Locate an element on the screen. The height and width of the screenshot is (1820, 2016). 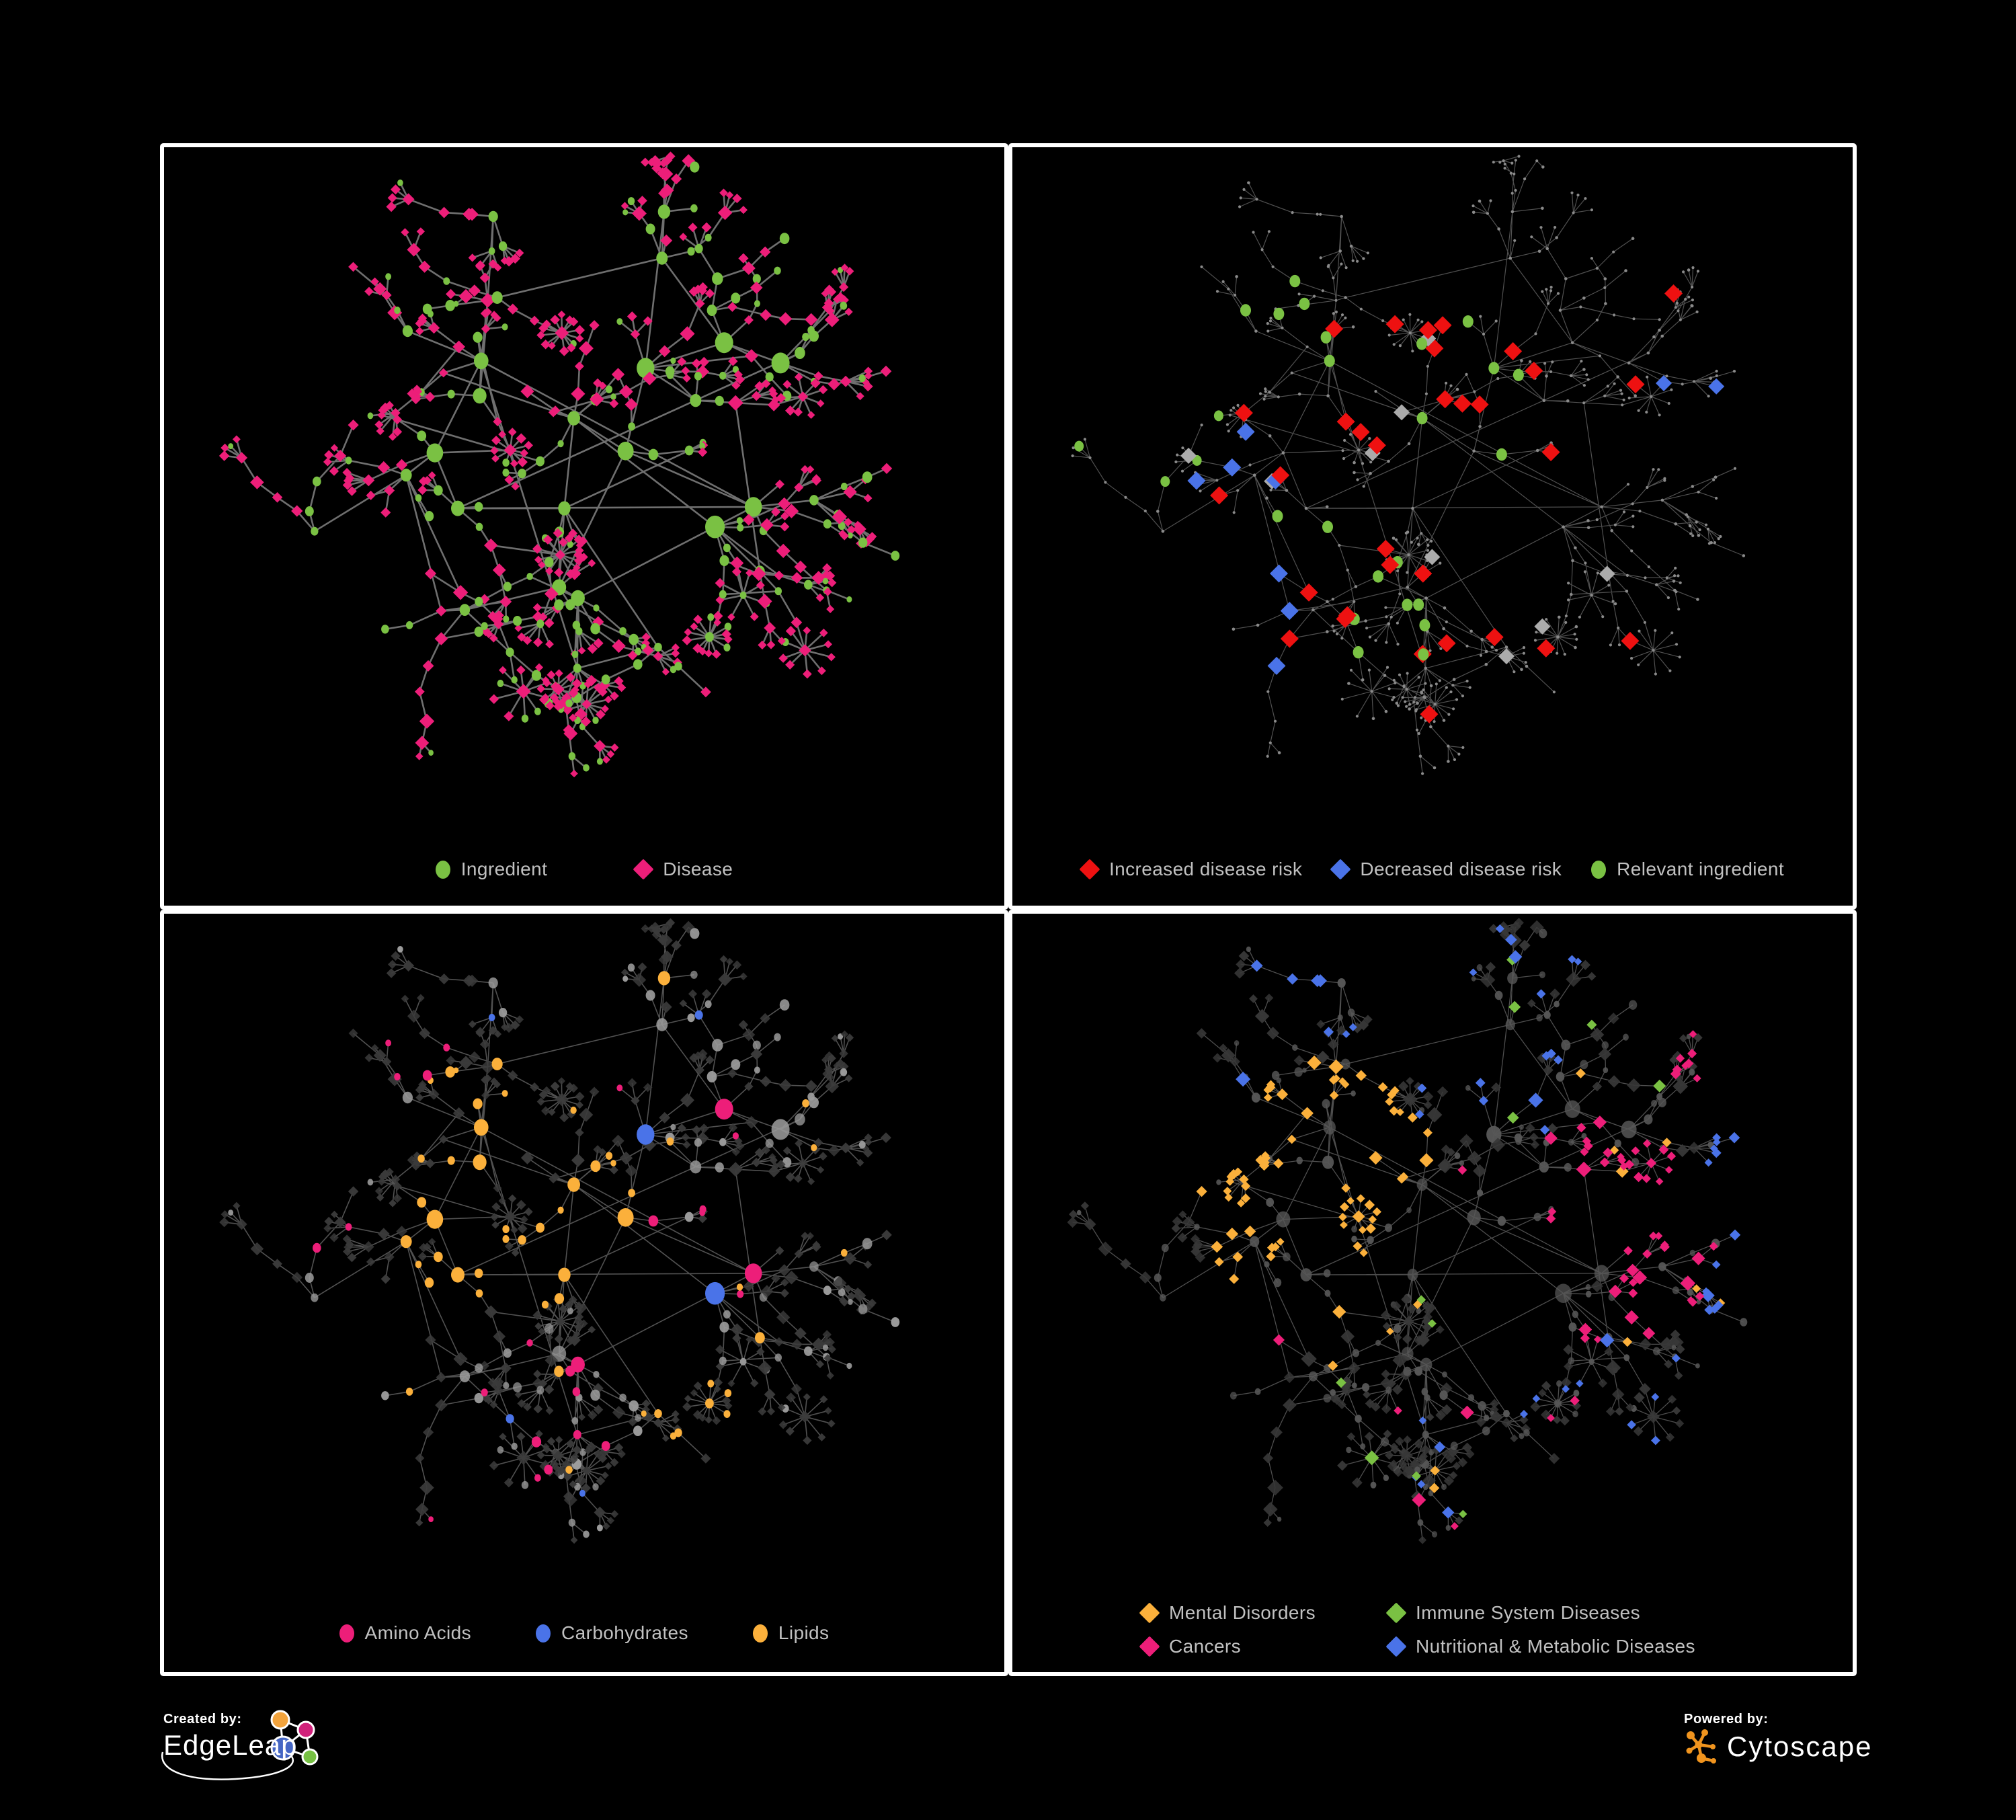
legend-item-ingredient: Ingredient is located at coordinates (491, 869).